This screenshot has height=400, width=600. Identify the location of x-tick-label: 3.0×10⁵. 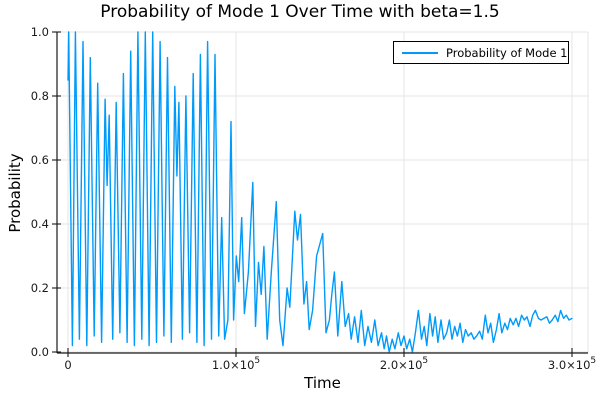
(572, 364).